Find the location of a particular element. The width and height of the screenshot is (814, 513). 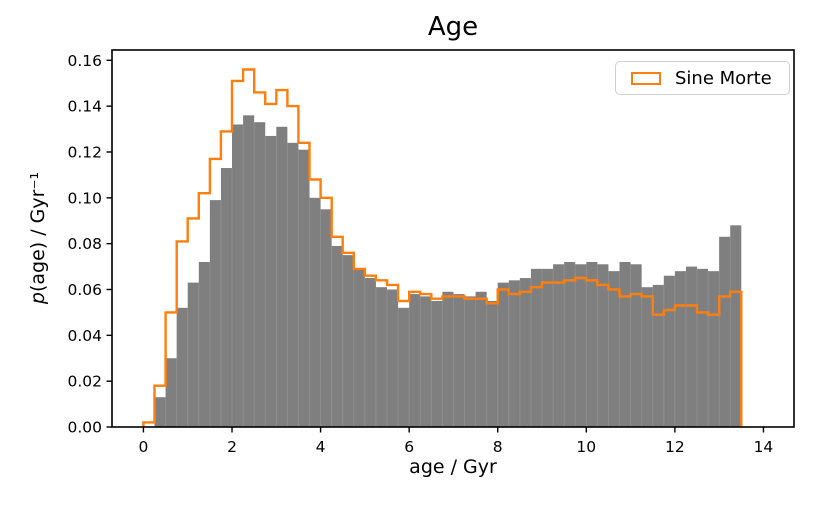

y-tick-label: 0.06 is located at coordinates (84, 290).